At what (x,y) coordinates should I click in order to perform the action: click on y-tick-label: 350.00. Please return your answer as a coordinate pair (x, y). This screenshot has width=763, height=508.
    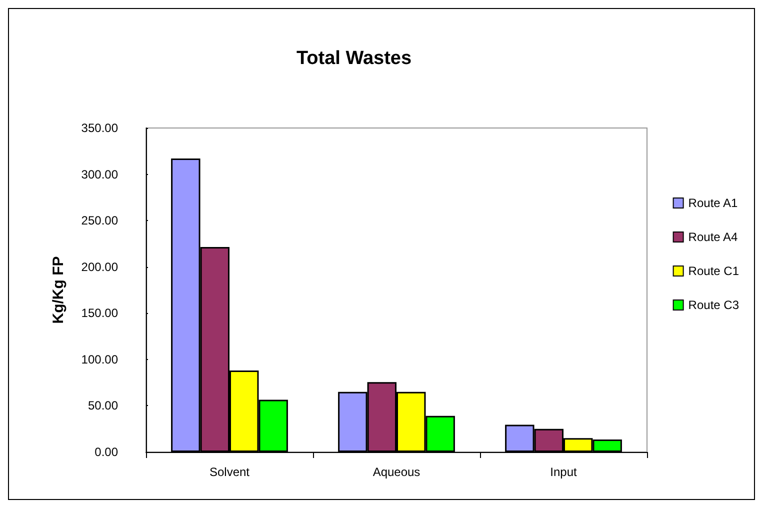
    Looking at the image, I should click on (99, 128).